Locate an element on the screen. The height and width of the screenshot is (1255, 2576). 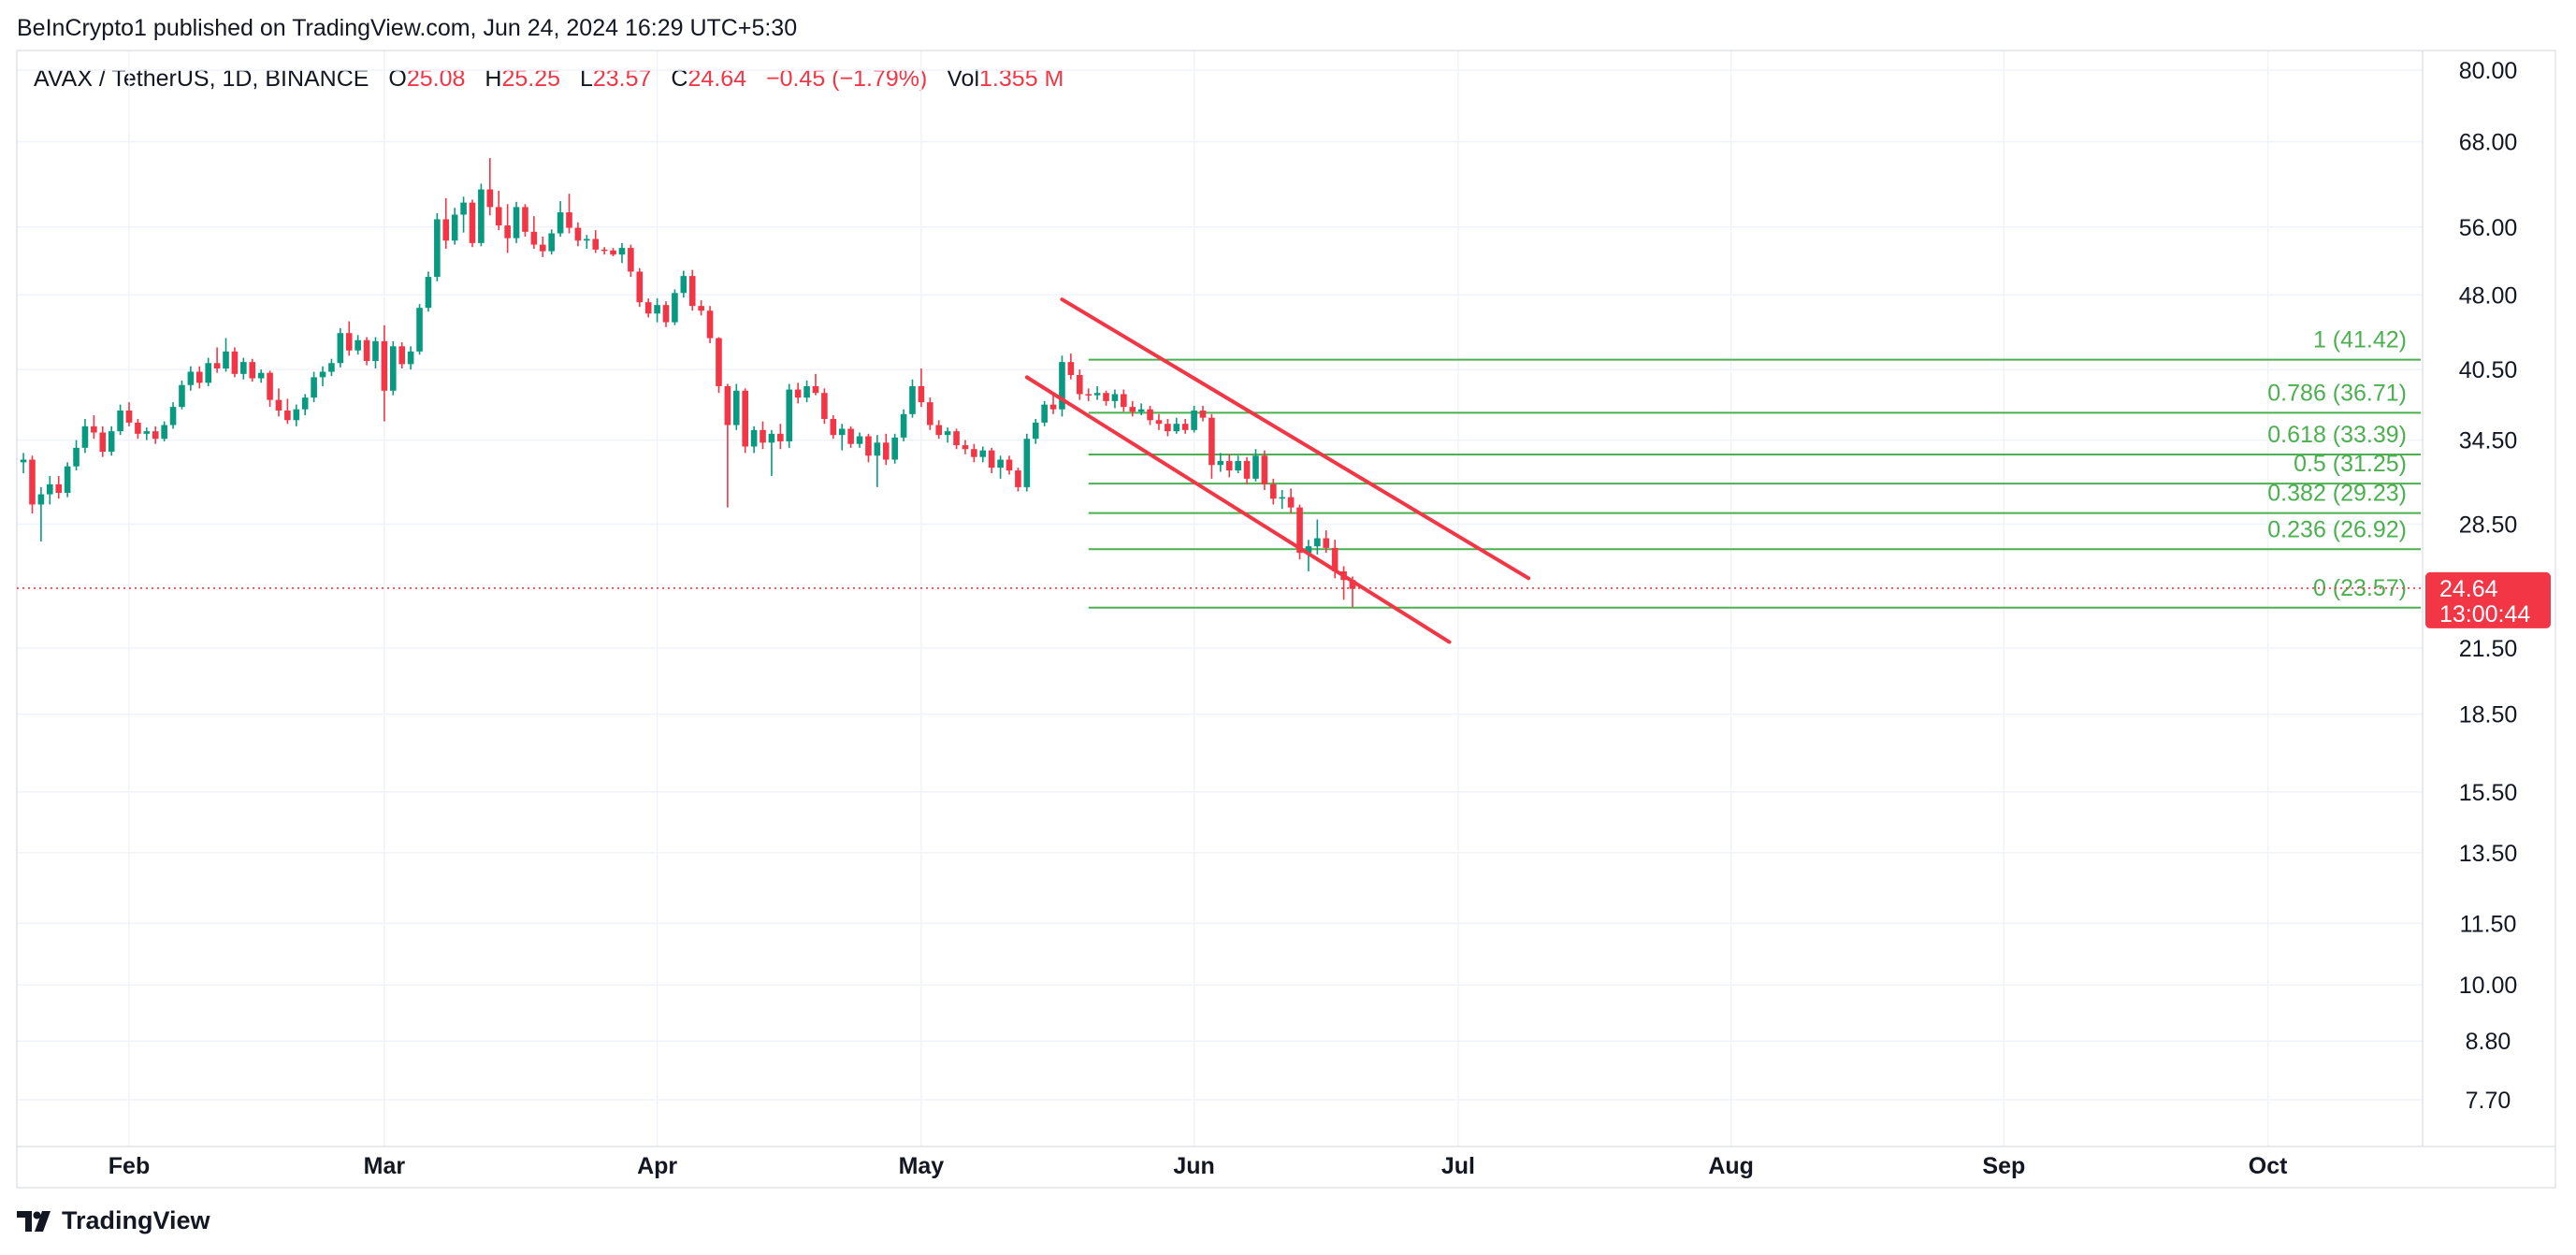
time-axis: Feb Mar Apr May Jun Jul Aug Sep Oct is located at coordinates (1198, 1166).